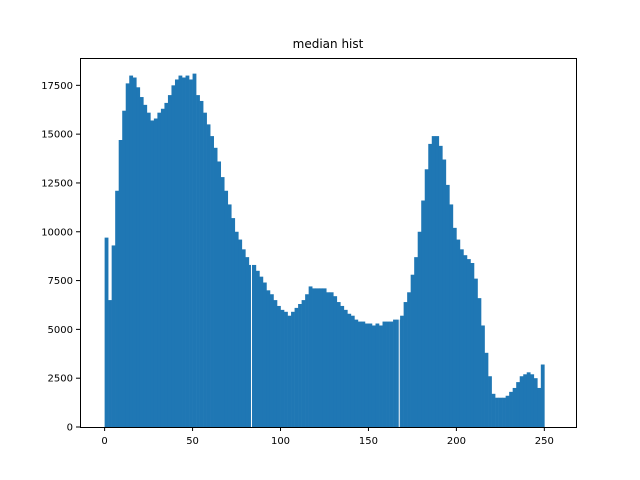  I want to click on y-tick-label: 12500, so click(57, 183).